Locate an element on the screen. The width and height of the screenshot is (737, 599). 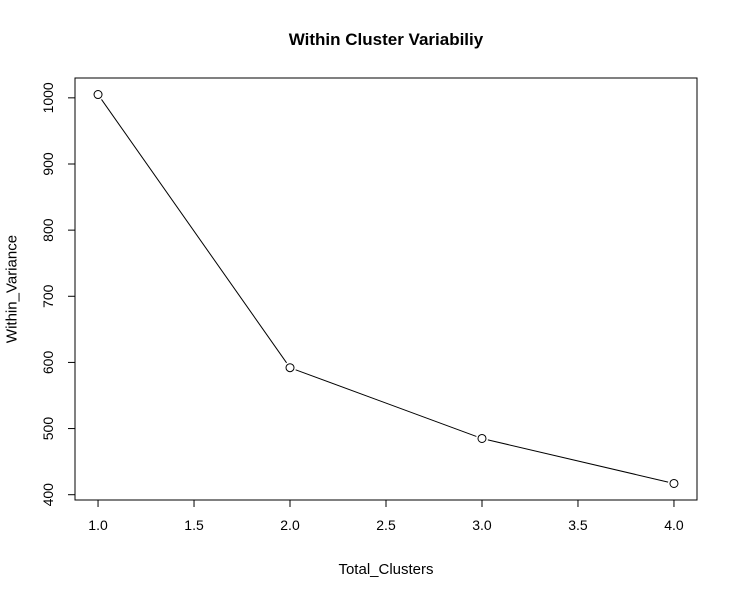
y-tick-label: 400 is located at coordinates (48, 495).